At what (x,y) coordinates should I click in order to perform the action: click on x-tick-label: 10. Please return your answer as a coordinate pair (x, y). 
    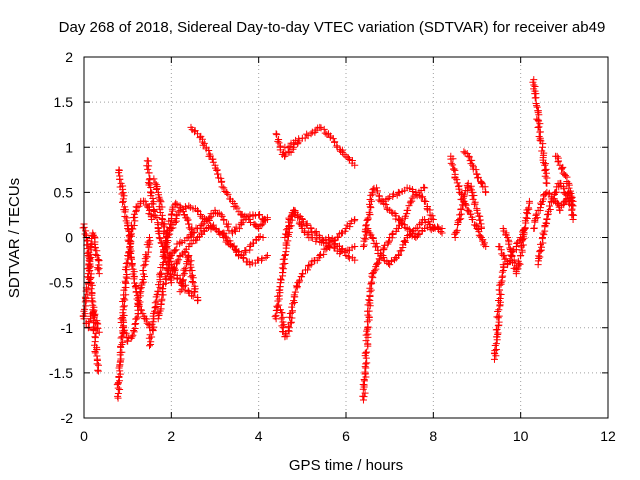
    Looking at the image, I should click on (521, 436).